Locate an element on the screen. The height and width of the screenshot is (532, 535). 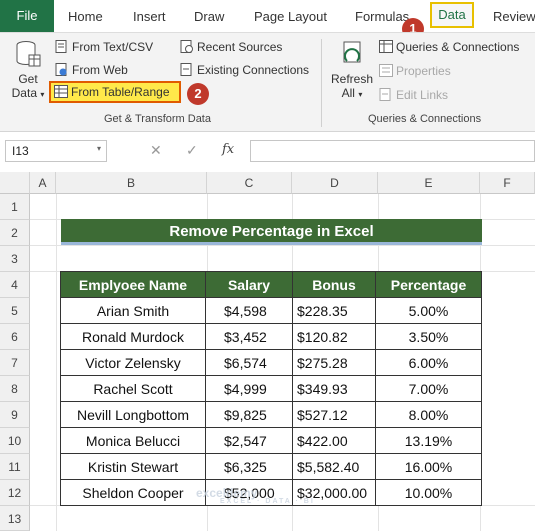
from-web-button: From Web is located at coordinates (91, 70).